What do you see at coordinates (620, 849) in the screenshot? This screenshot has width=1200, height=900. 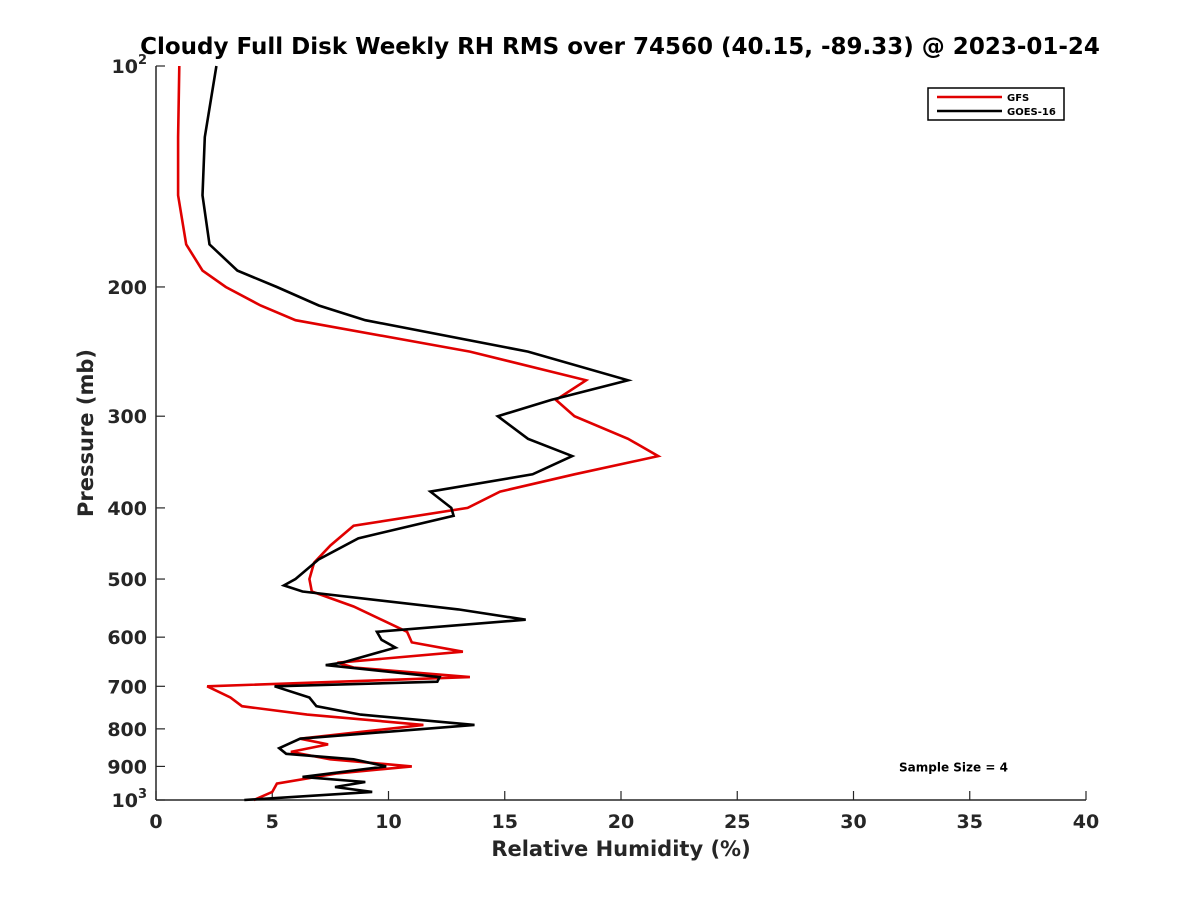 I see `x-axis-label: Relative Humidity (%)` at bounding box center [620, 849].